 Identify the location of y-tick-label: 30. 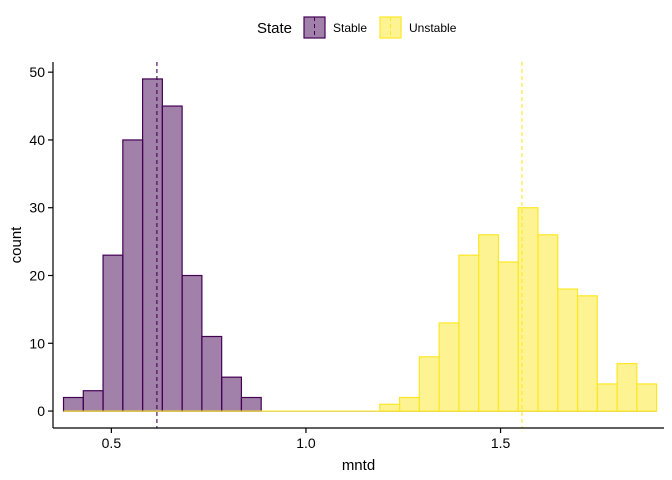
(37, 208).